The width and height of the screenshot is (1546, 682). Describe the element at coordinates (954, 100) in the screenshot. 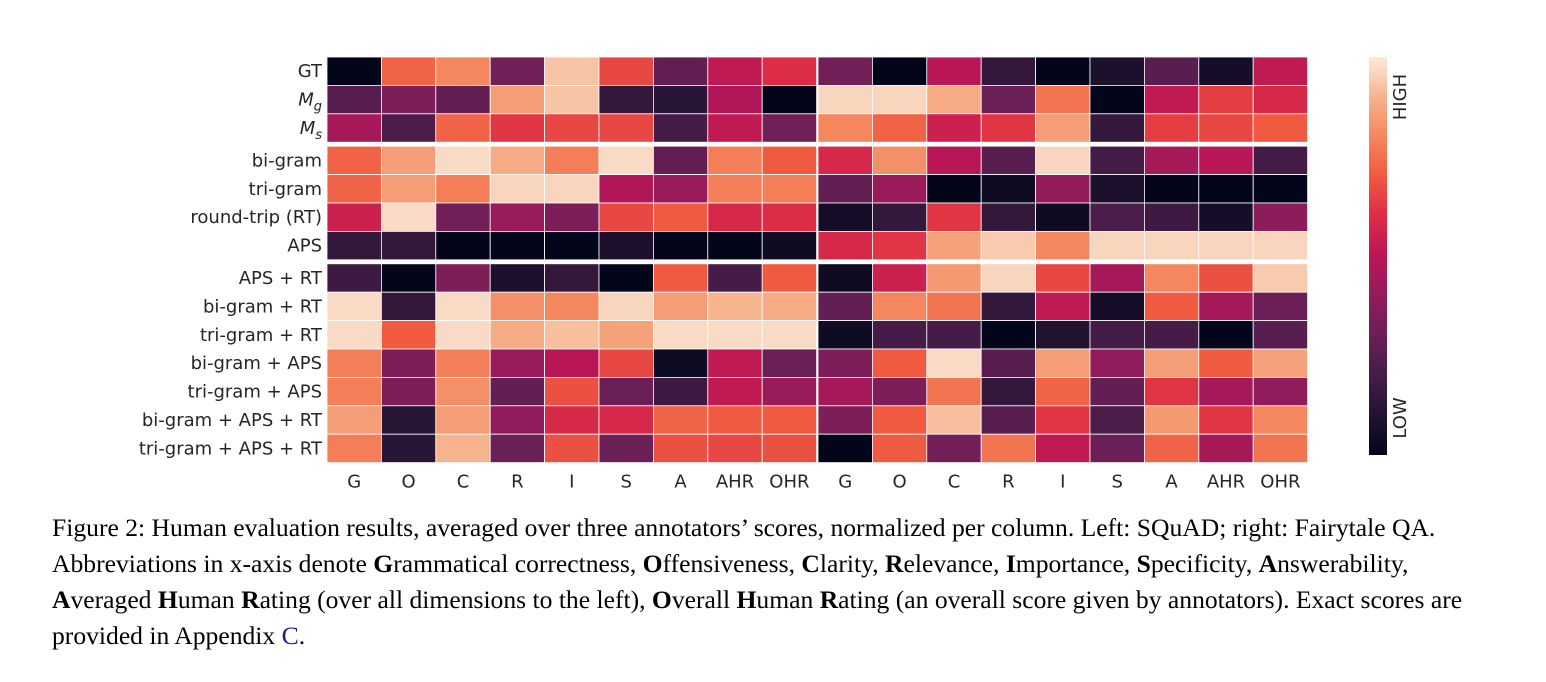

I see `heatmap-cell-right-r1-c2` at that location.